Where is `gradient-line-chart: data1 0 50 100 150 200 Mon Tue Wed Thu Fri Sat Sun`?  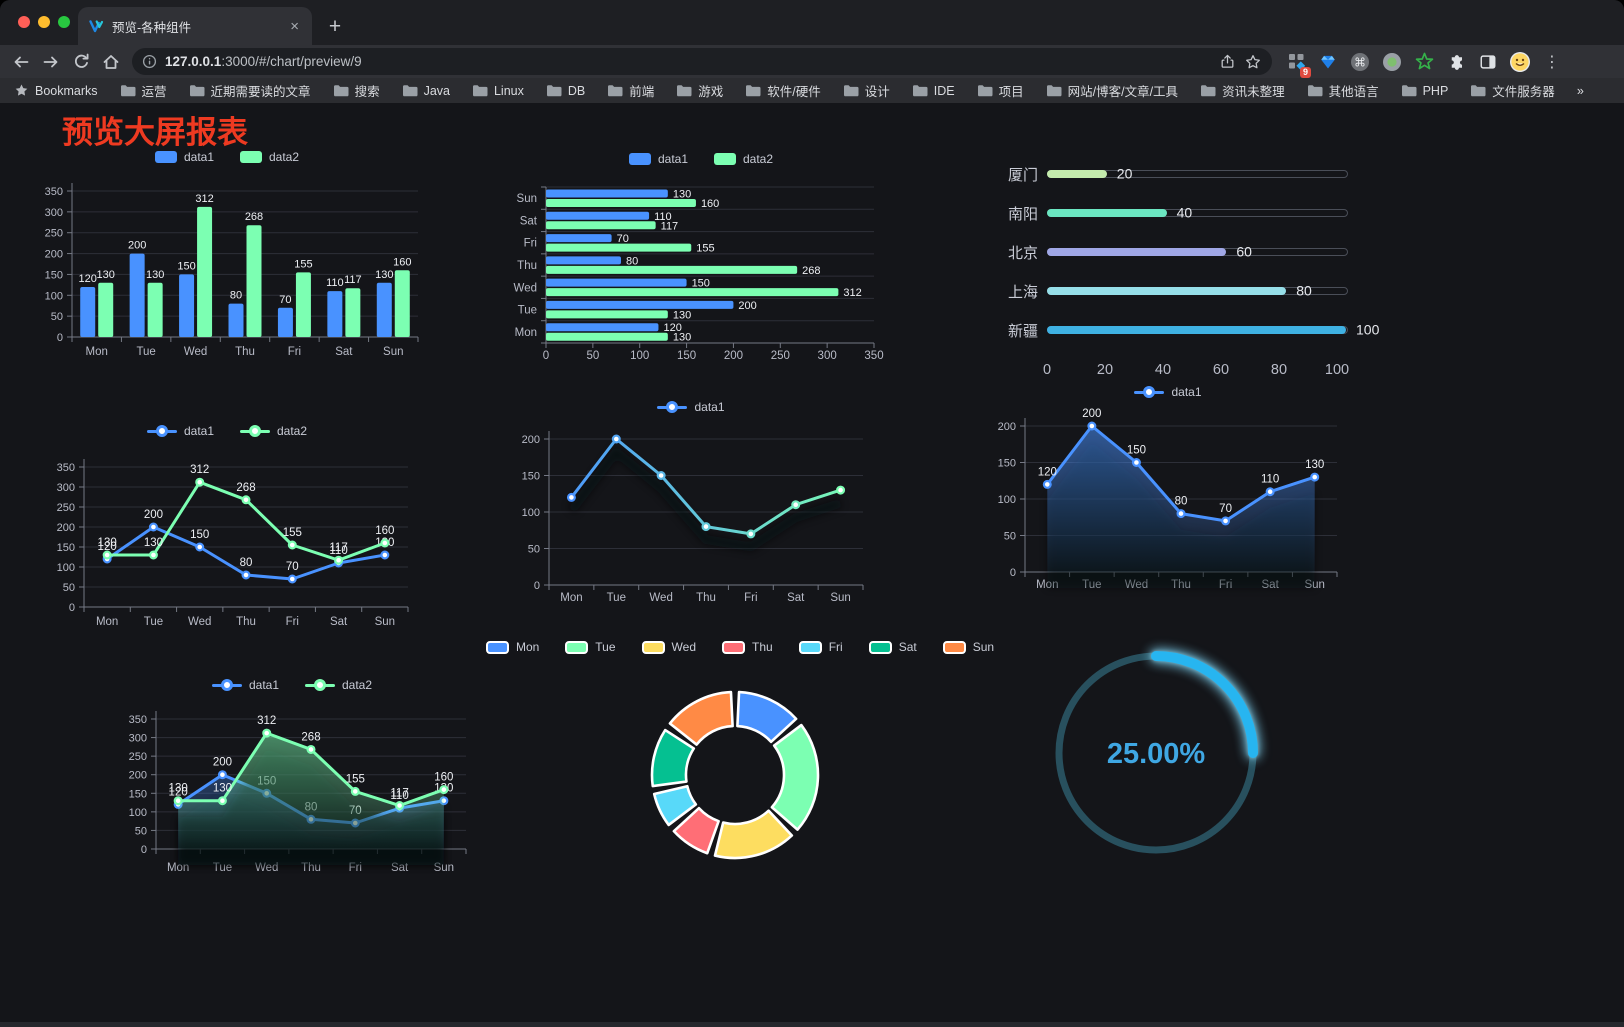
gradient-line-chart: data1 0 50 100 150 200 Mon Tue Wed Thu Fri Sat Sun is located at coordinates (691, 506).